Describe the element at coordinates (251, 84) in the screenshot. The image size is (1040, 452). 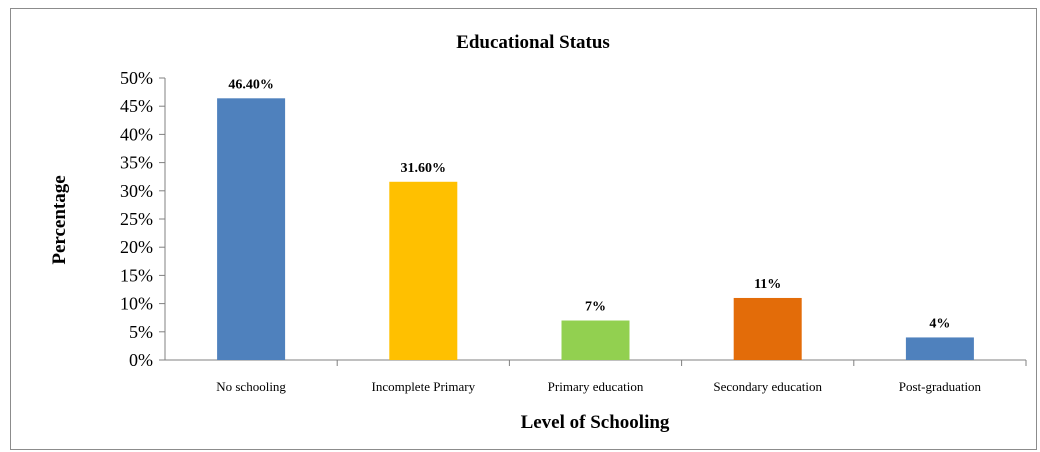
I see `data-label: 46.40%` at that location.